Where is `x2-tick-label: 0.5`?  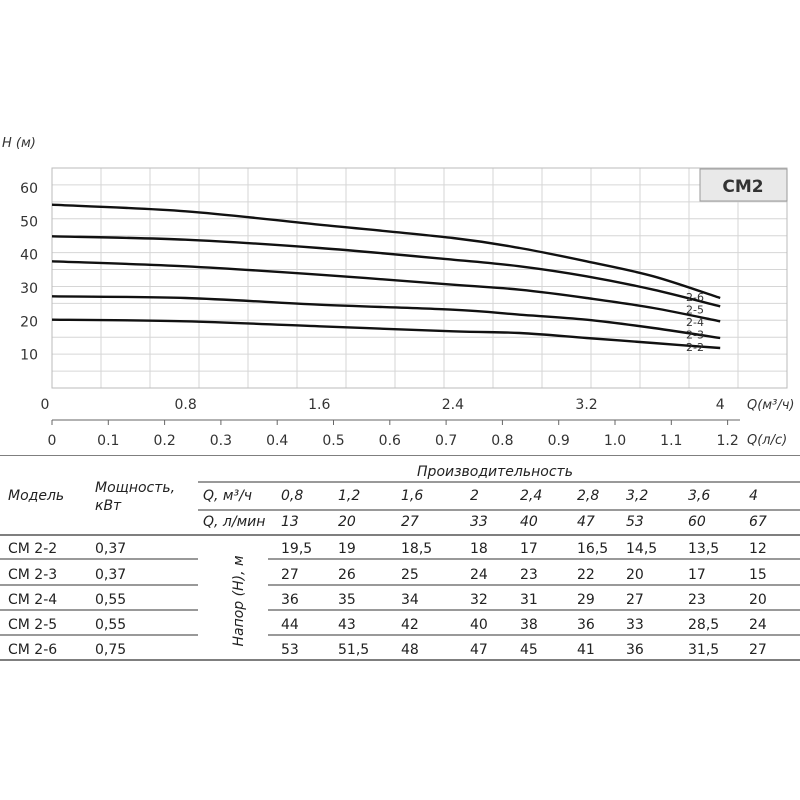 x2-tick-label: 0.5 is located at coordinates (333, 441).